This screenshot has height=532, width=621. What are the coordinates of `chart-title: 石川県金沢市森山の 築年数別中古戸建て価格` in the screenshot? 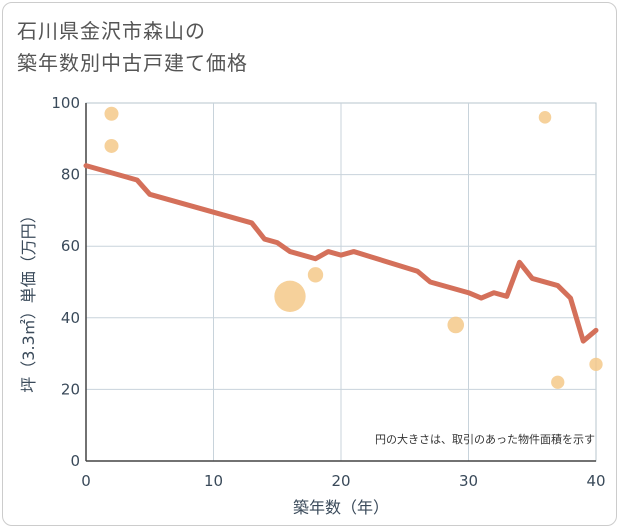 It's located at (132, 47).